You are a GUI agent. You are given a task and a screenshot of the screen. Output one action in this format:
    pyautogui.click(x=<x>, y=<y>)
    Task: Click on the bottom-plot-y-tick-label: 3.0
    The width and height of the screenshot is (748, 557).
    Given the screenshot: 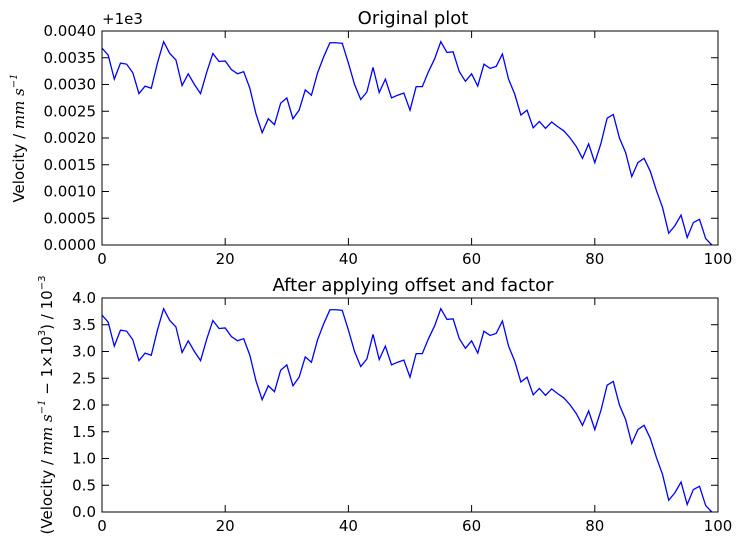 What is the action you would take?
    pyautogui.click(x=84, y=352)
    